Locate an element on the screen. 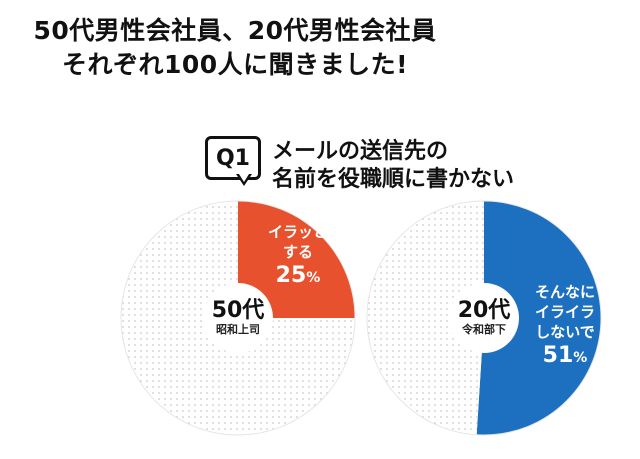 This screenshot has width=640, height=459. slice-percent-20s: 51% is located at coordinates (565, 357).